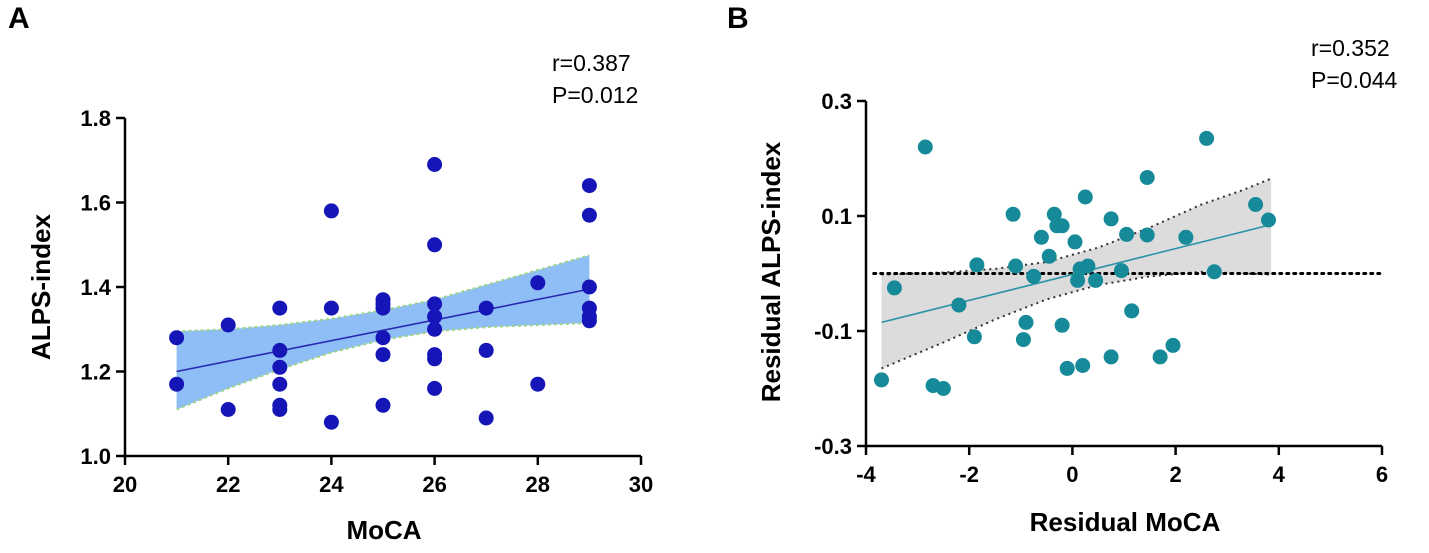  What do you see at coordinates (228, 484) in the screenshot?
I see `panel-a-x-tick-label: 22` at bounding box center [228, 484].